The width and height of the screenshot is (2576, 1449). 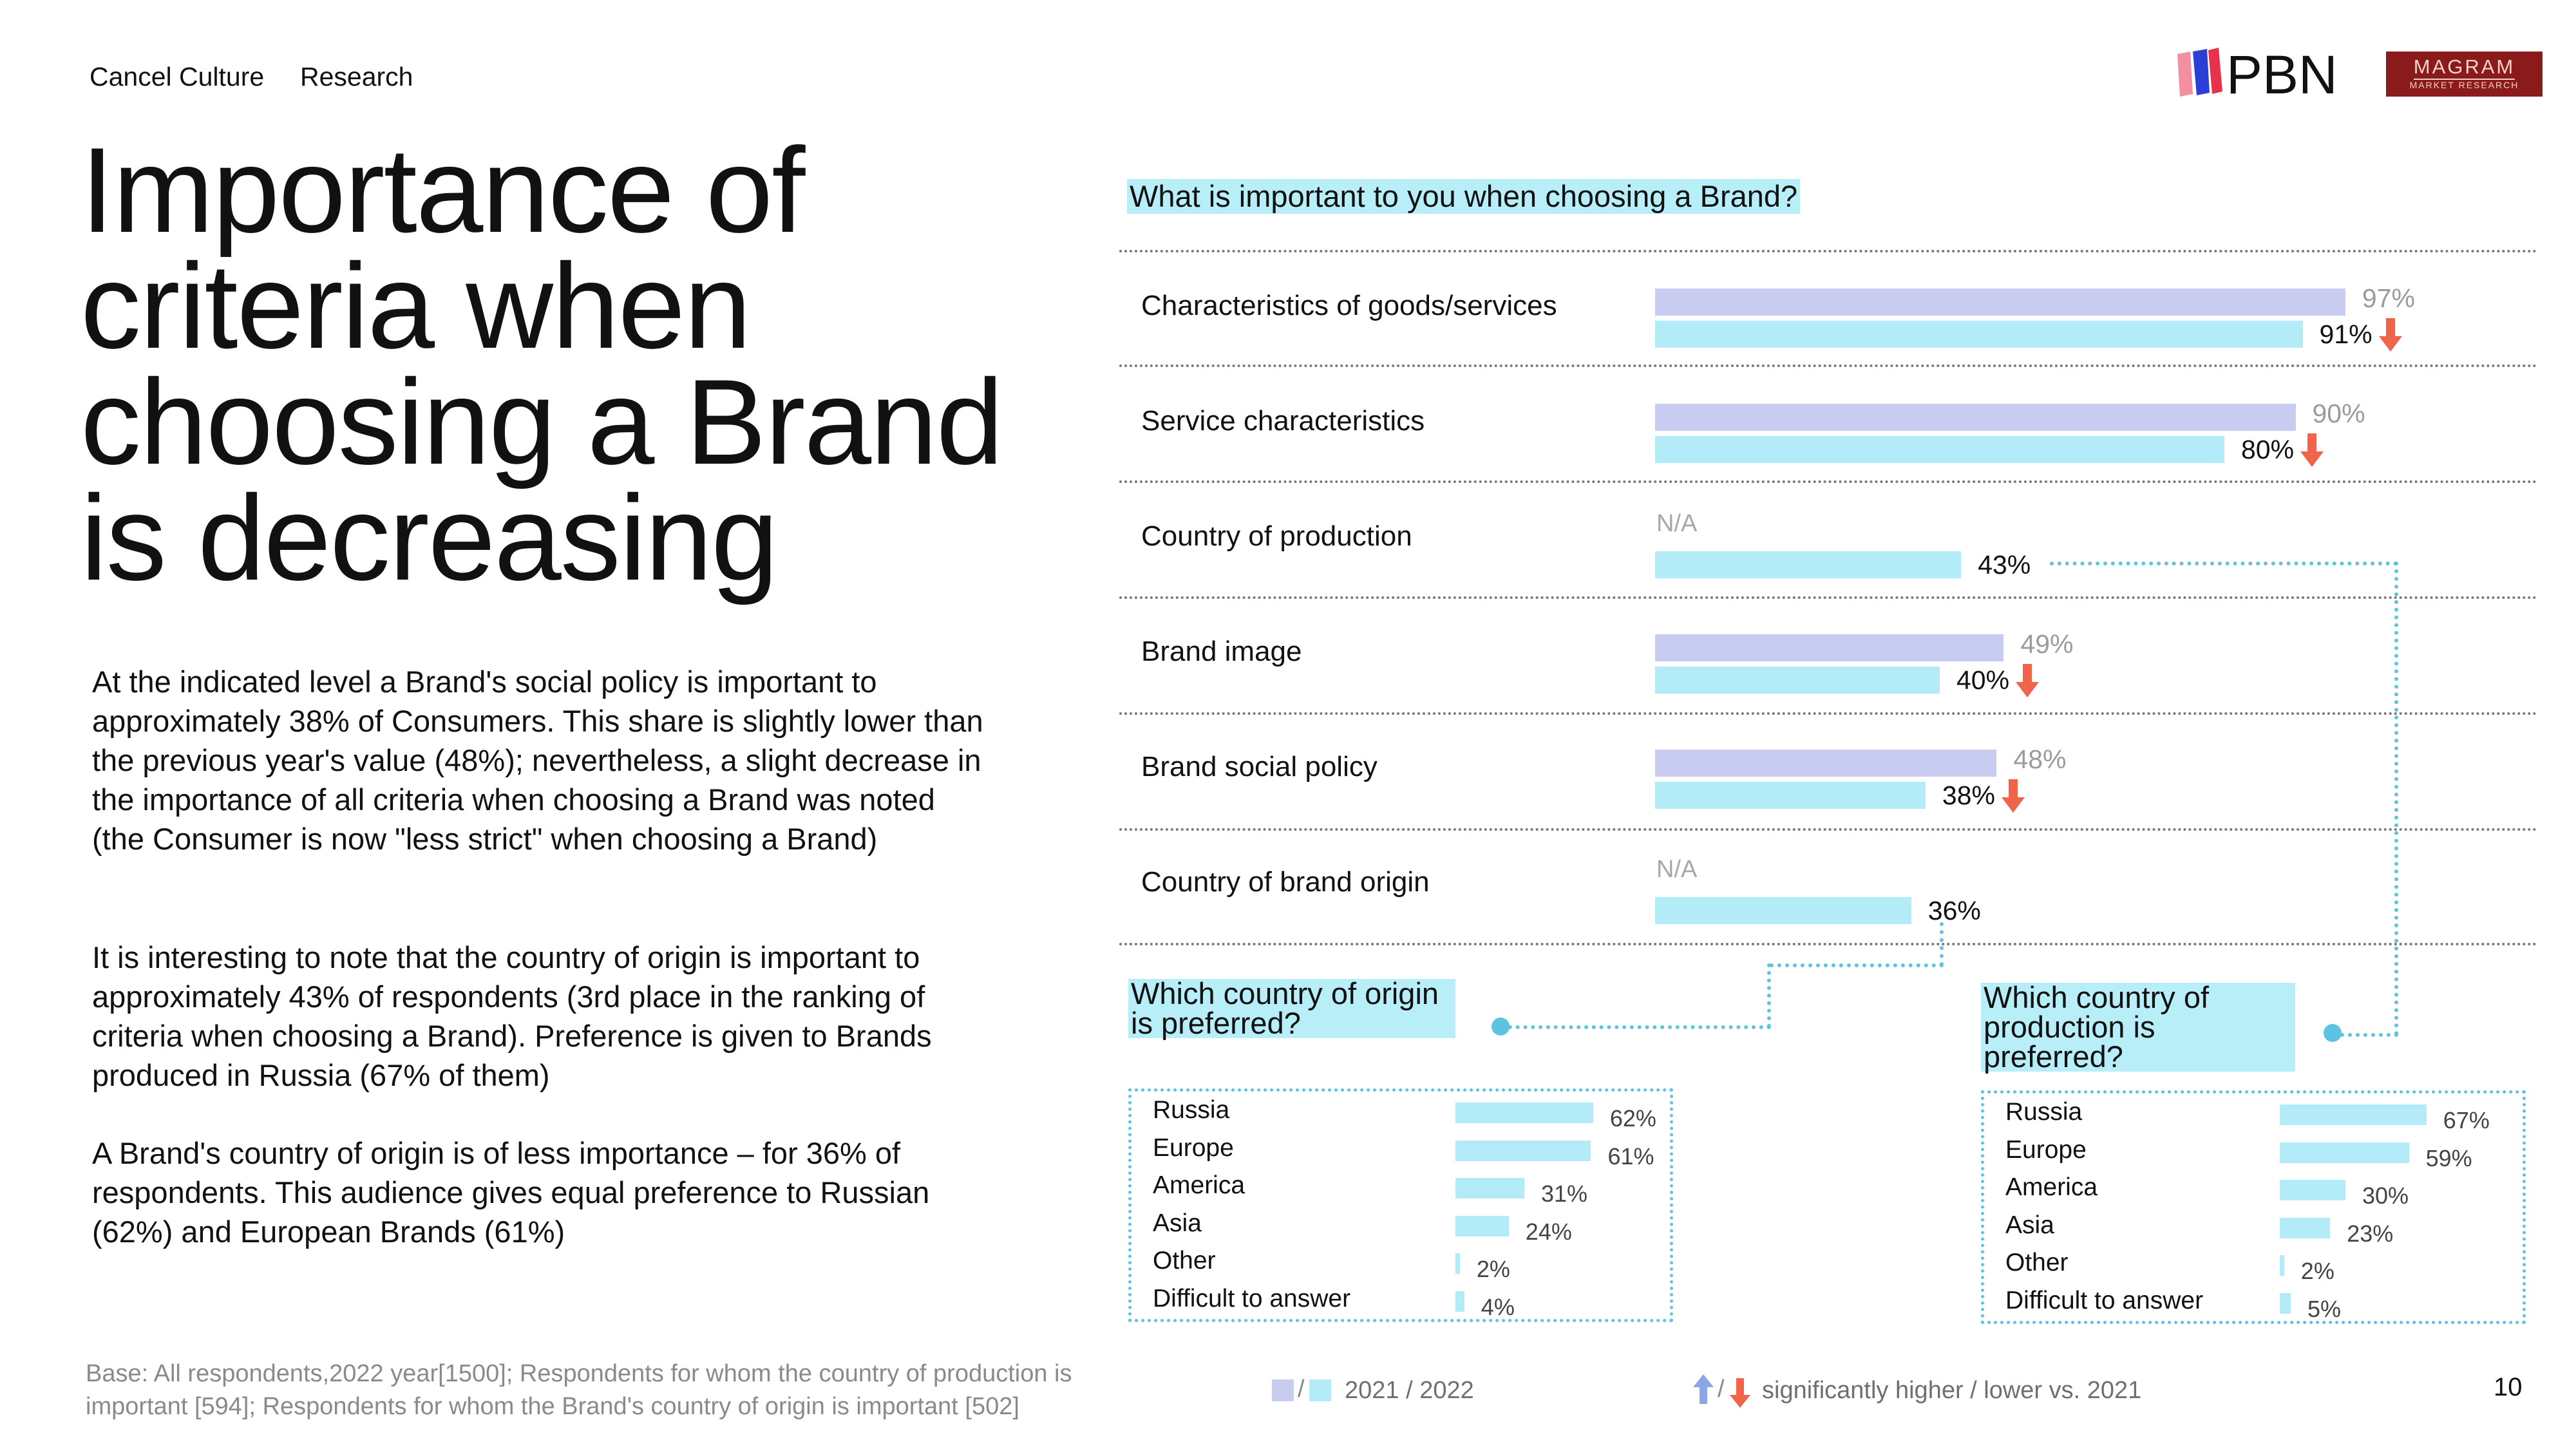 I want to click on origin-question: Which country of origin is preferred?, so click(x=1291, y=1008).